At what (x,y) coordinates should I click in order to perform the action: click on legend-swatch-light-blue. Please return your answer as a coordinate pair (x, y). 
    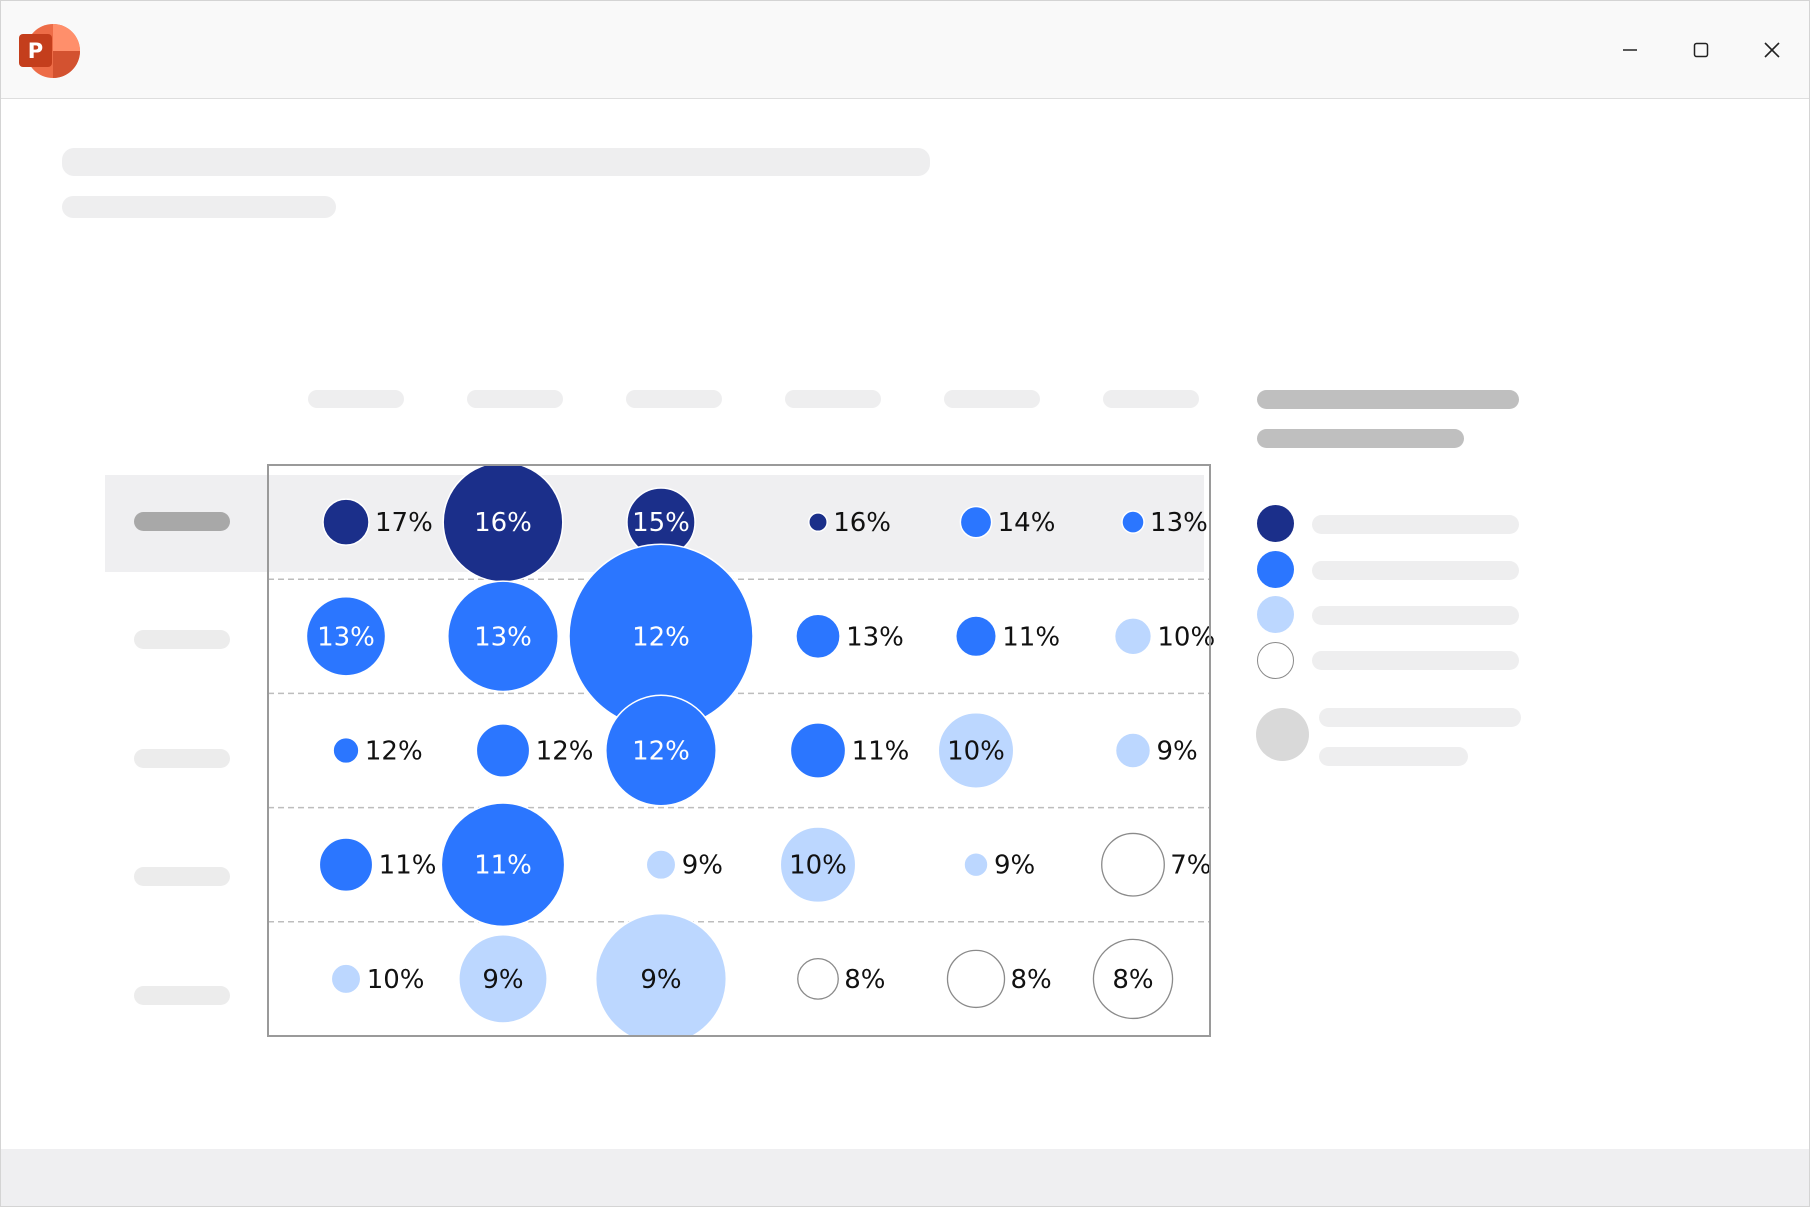
    Looking at the image, I should click on (1275, 614).